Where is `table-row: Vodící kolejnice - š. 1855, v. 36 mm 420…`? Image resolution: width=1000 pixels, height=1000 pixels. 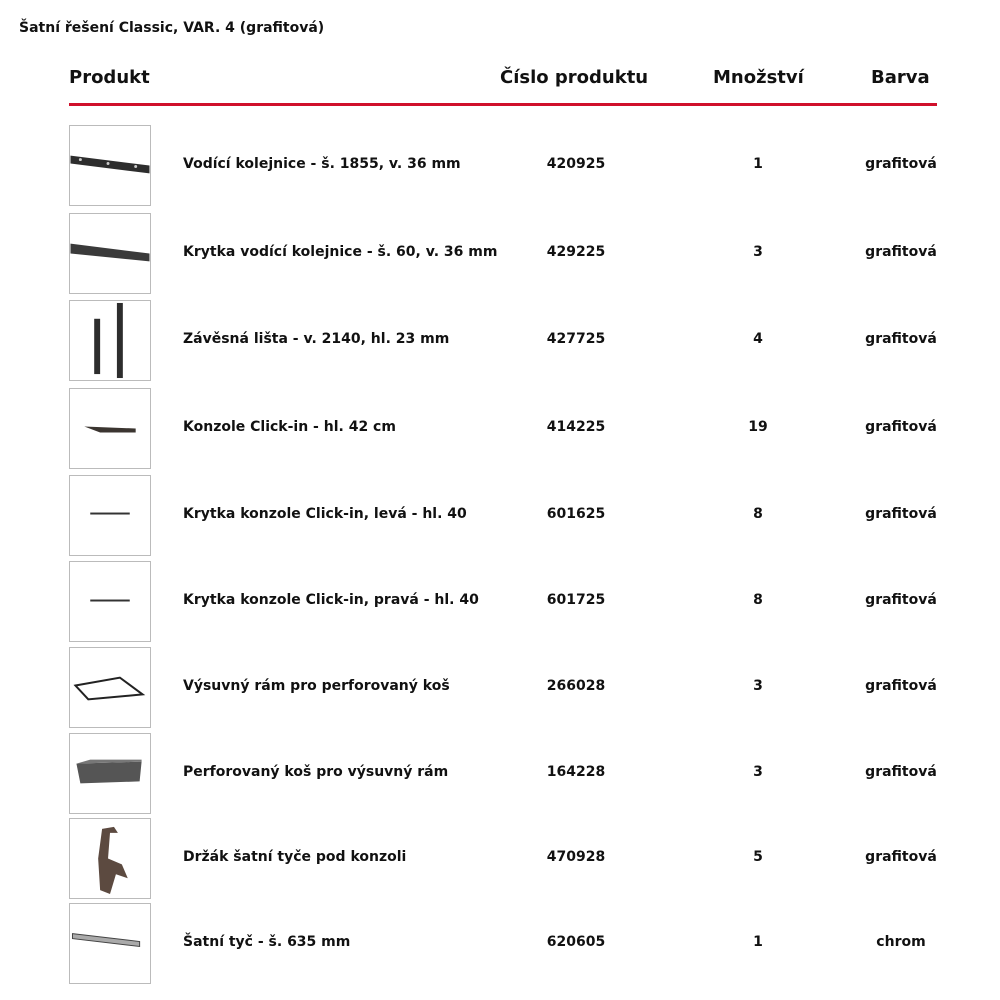 table-row: Vodící kolejnice - š. 1855, v. 36 mm 420… is located at coordinates (500, 166).